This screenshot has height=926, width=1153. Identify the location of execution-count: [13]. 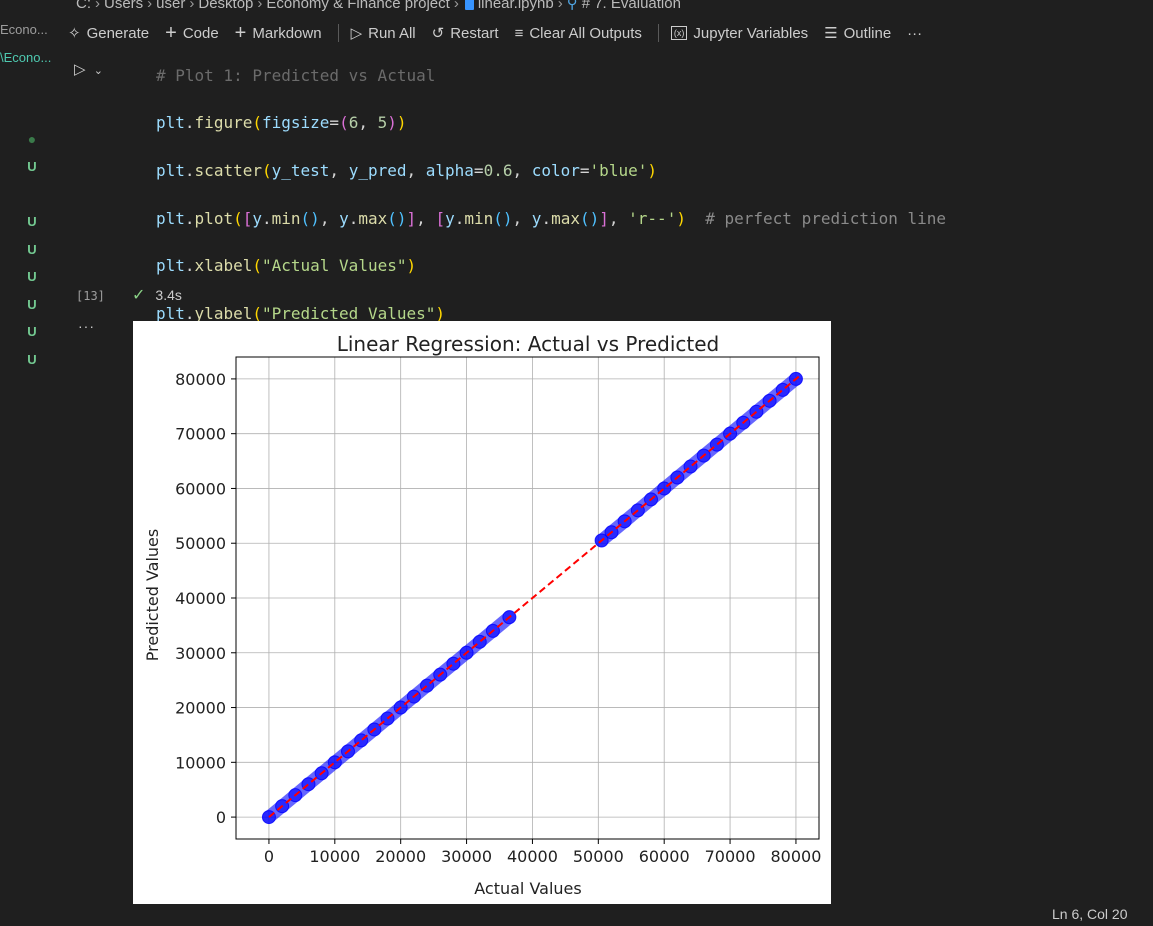
(90, 296).